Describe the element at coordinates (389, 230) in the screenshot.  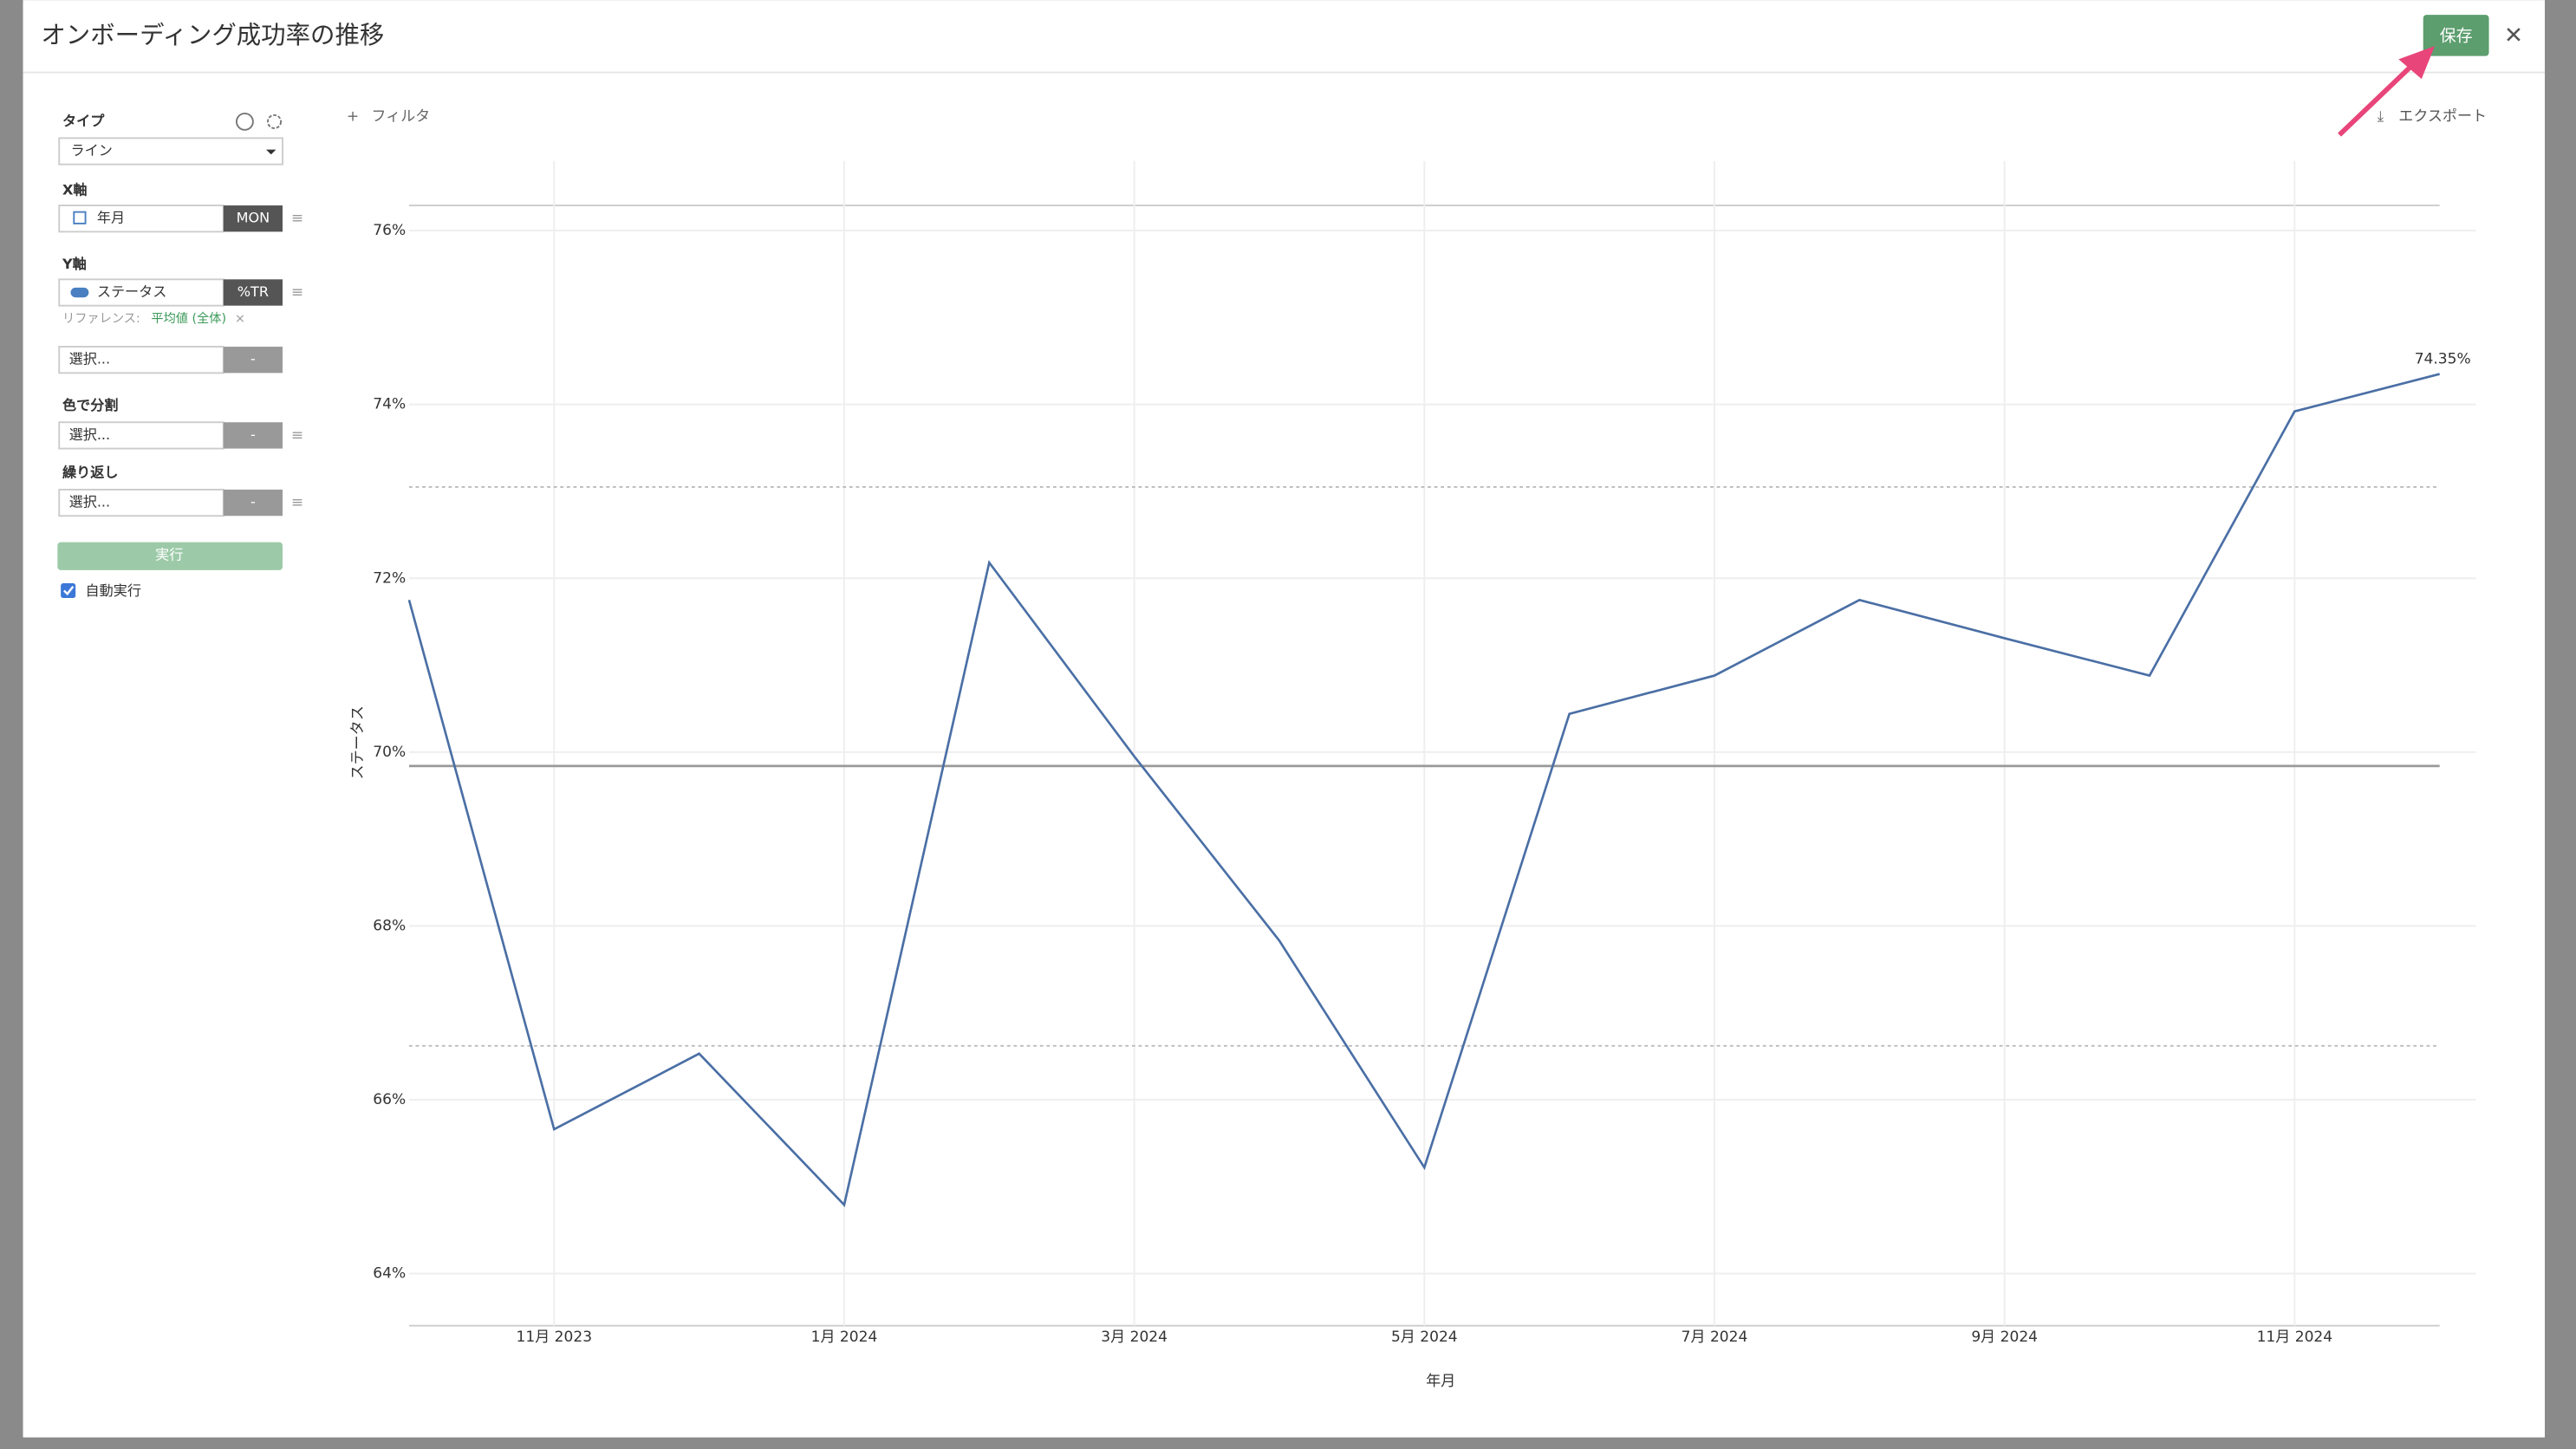
I see `y-tick-label: 76%` at that location.